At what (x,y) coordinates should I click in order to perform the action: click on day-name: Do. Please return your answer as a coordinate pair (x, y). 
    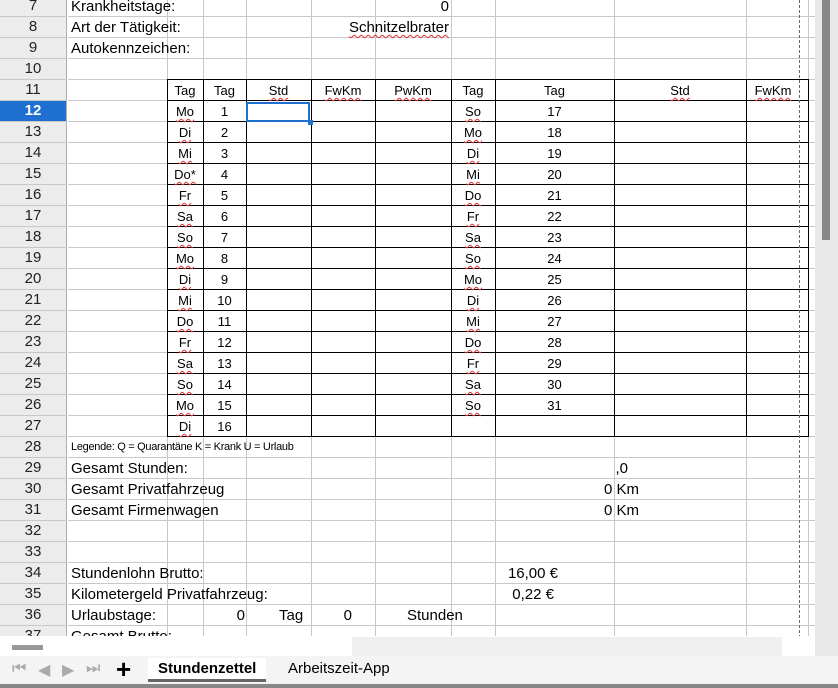
    Looking at the image, I should click on (473, 195).